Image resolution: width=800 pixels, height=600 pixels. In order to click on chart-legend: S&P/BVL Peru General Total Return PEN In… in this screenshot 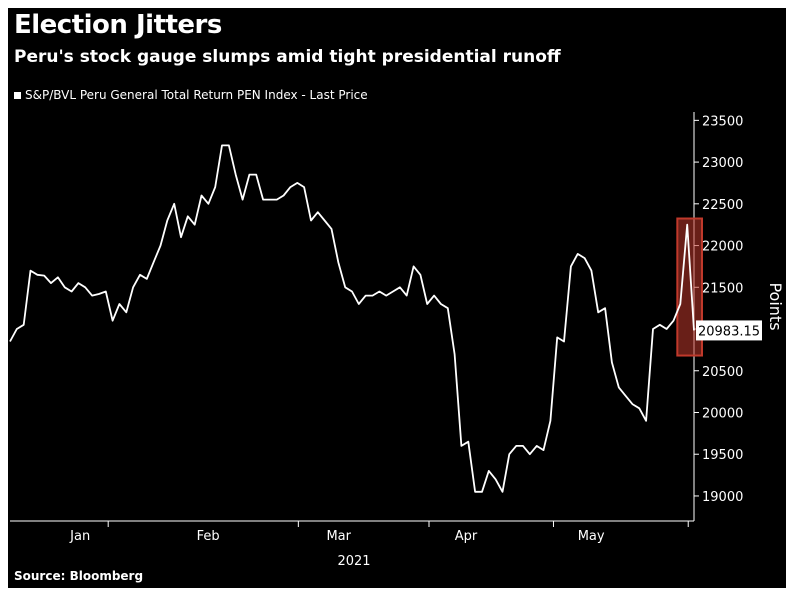, I will do `click(191, 95)`.